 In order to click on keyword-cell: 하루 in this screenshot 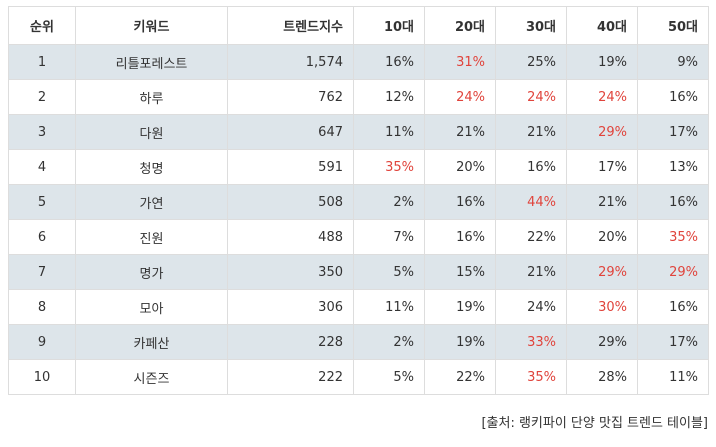, I will do `click(151, 97)`.